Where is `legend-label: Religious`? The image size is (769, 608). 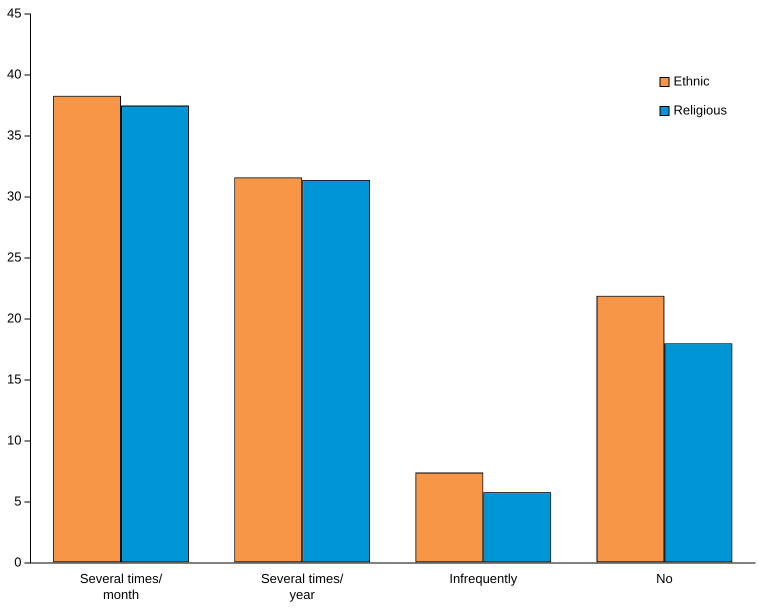 legend-label: Religious is located at coordinates (701, 110).